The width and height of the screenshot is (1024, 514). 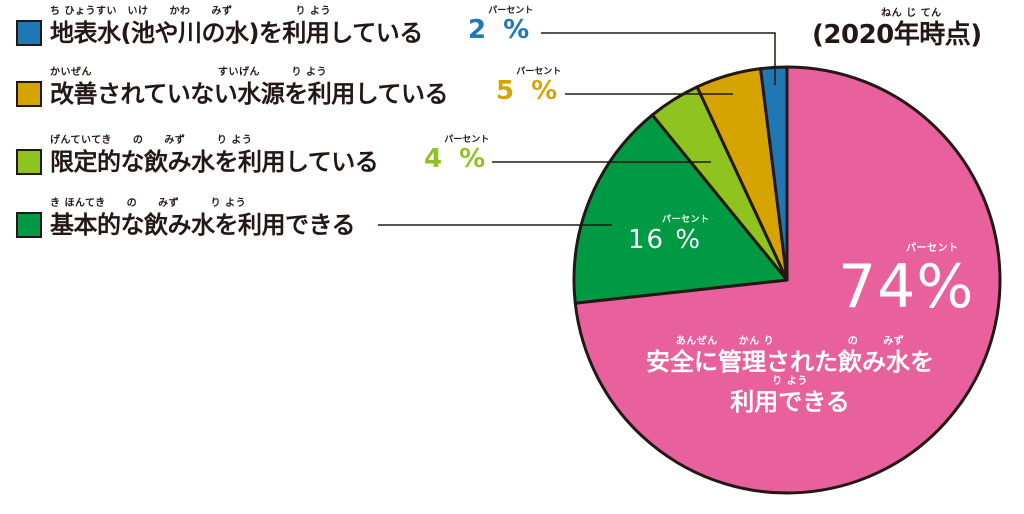 I want to click on slice-label-basic: パーセント 16 %, so click(x=669, y=234).